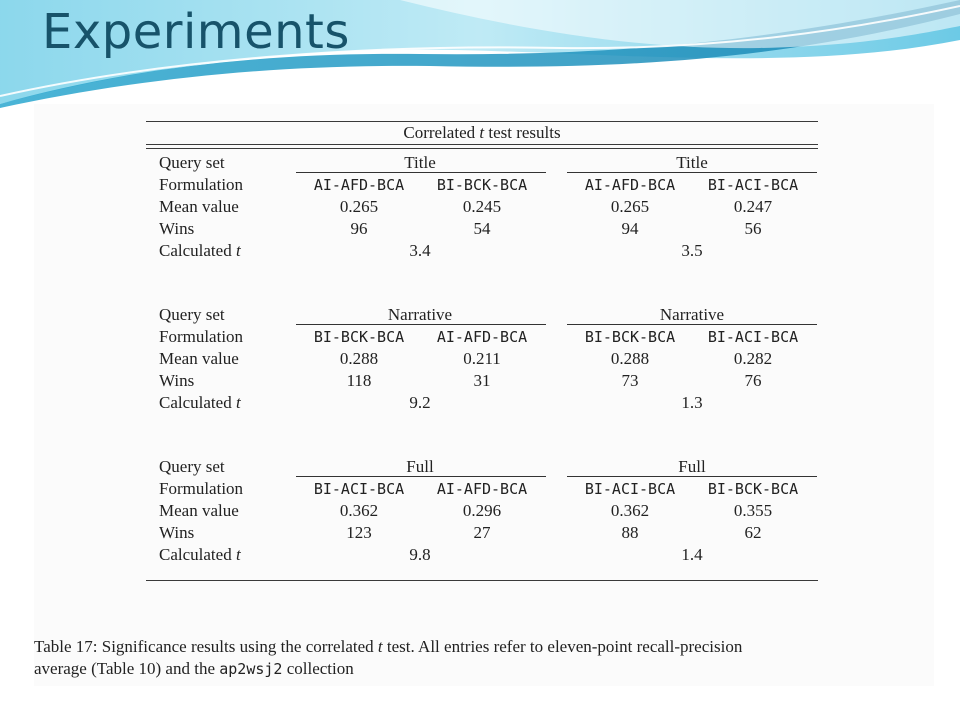 Image resolution: width=960 pixels, height=720 pixels. What do you see at coordinates (753, 358) in the screenshot?
I see `mean-value-cell: 0.282` at bounding box center [753, 358].